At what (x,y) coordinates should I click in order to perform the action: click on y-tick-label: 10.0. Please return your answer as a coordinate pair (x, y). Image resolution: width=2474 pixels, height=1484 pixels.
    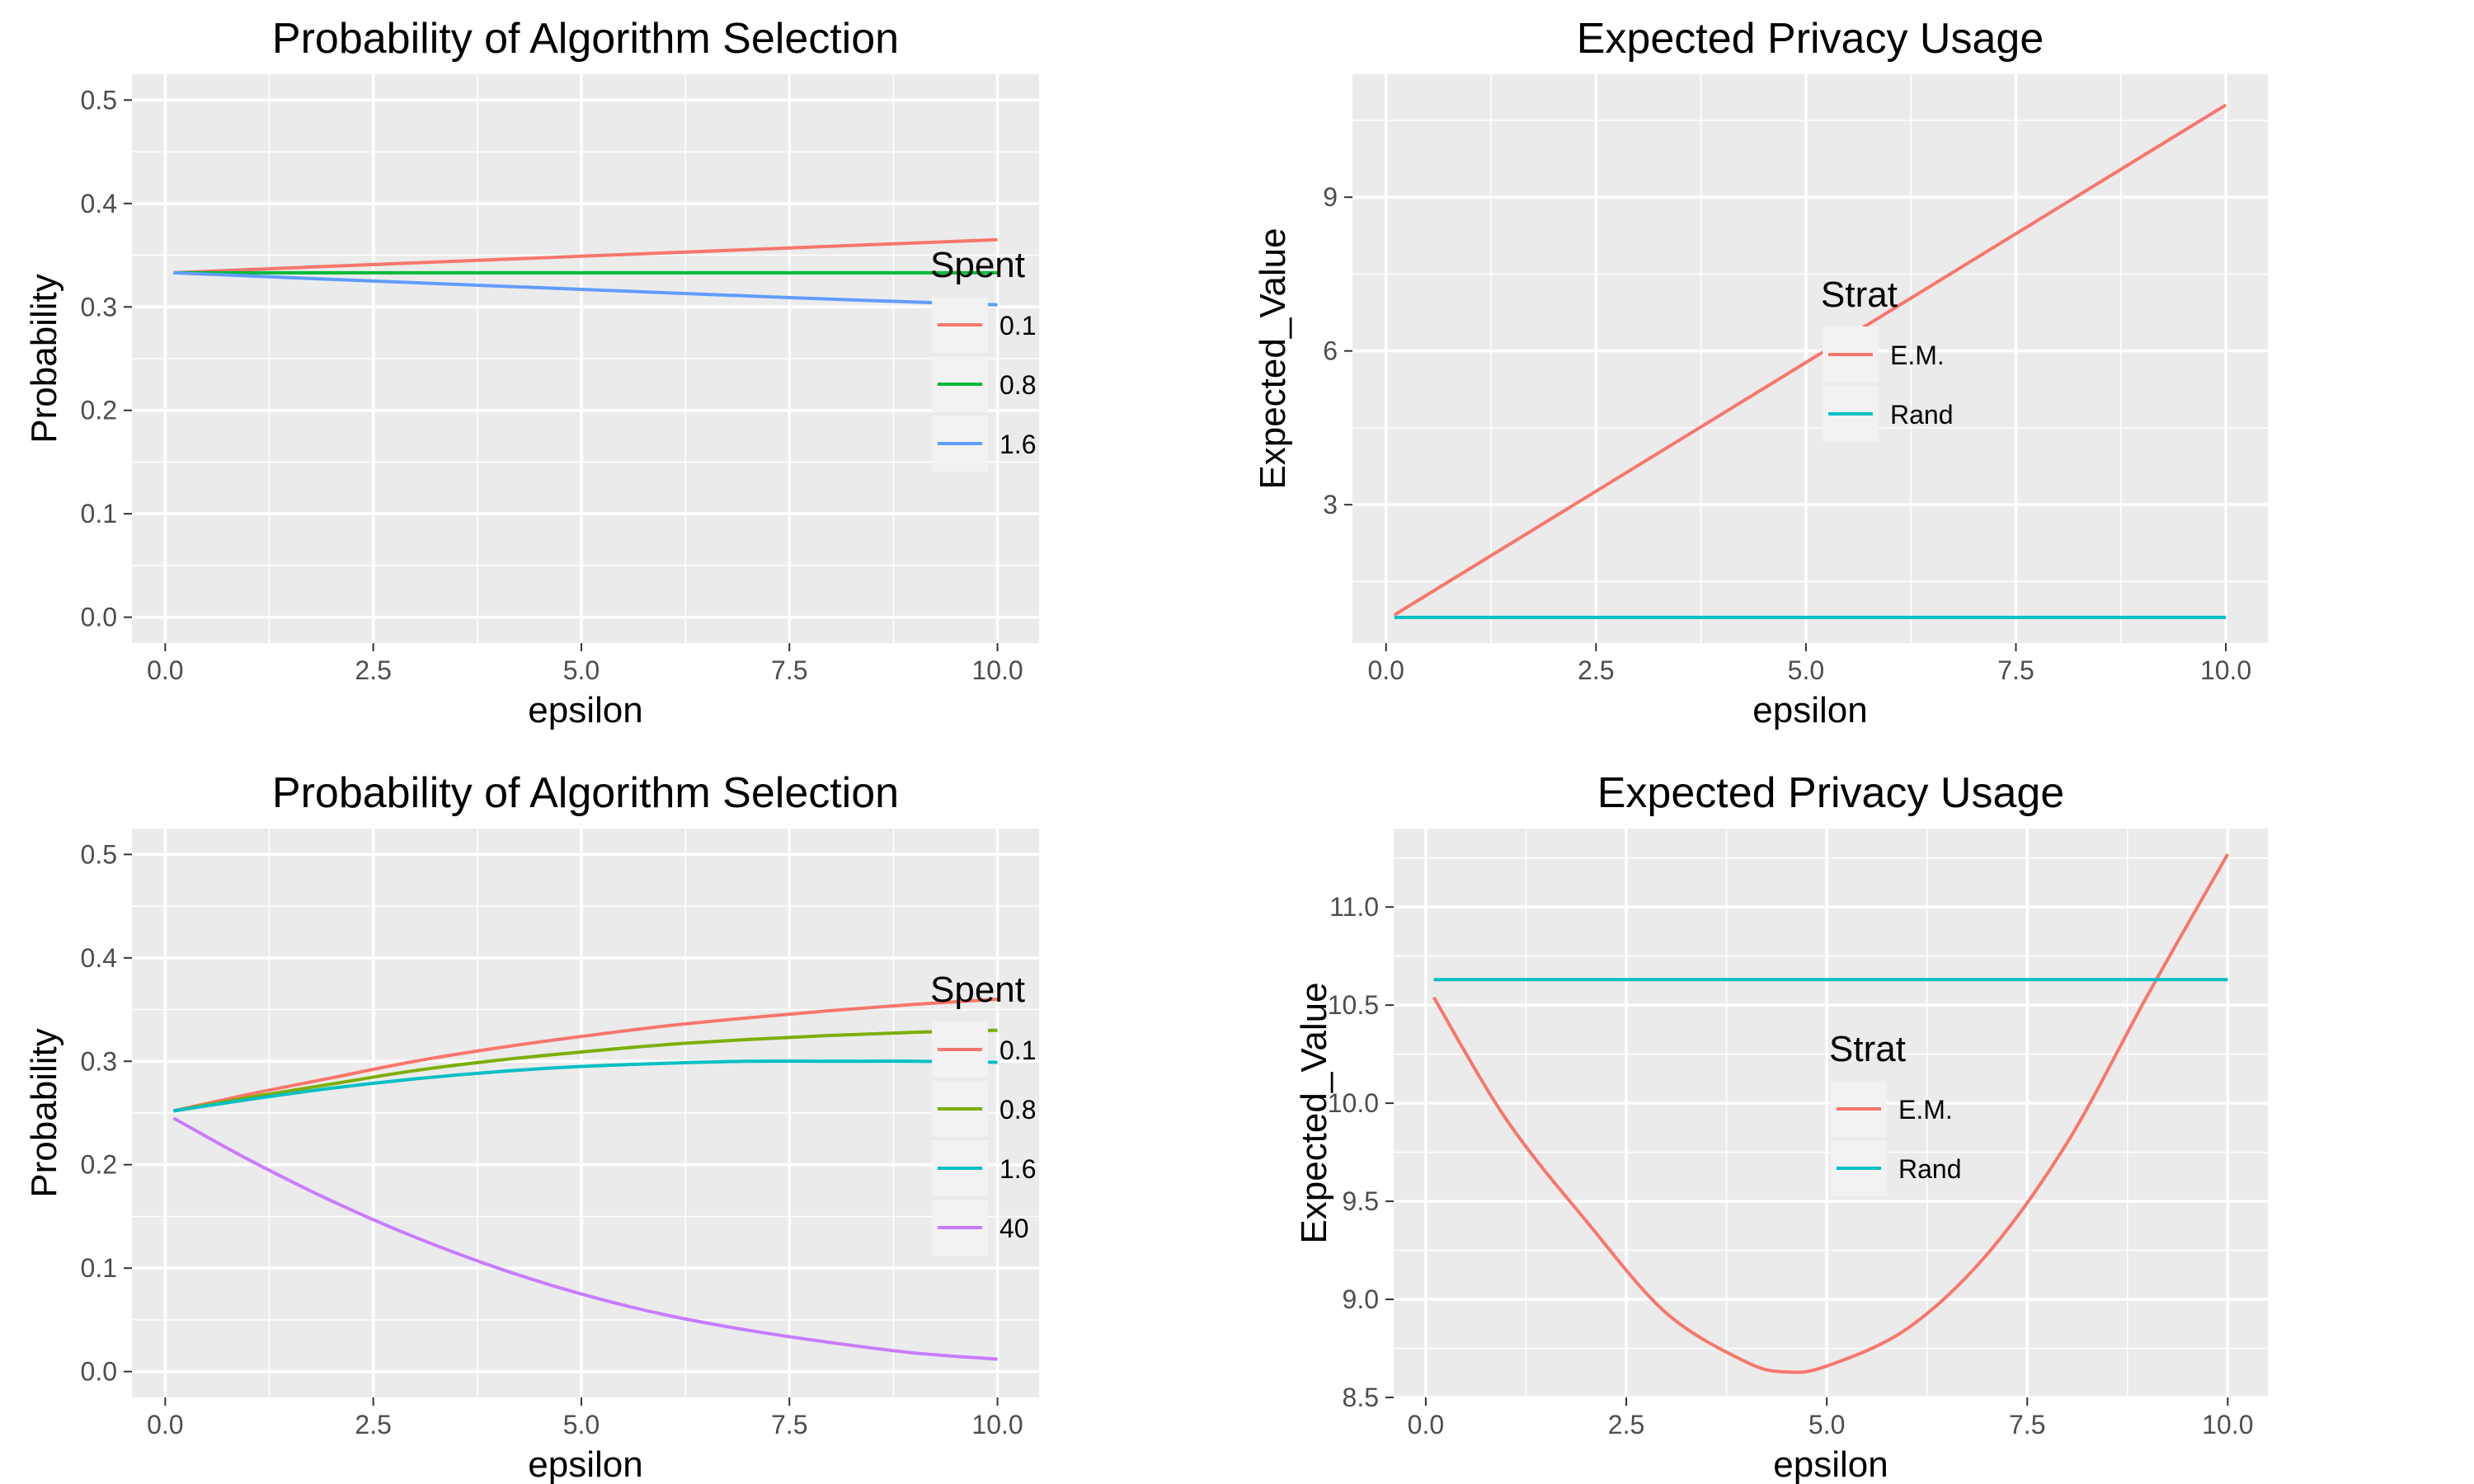
    Looking at the image, I should click on (1353, 1103).